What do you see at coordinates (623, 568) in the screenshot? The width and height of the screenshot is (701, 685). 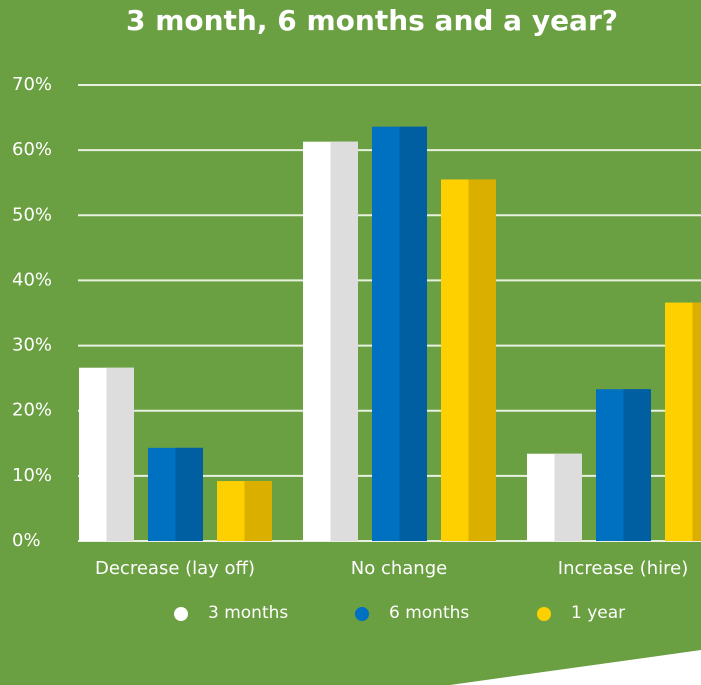 I see `x-tick-label: Increase (hire)` at bounding box center [623, 568].